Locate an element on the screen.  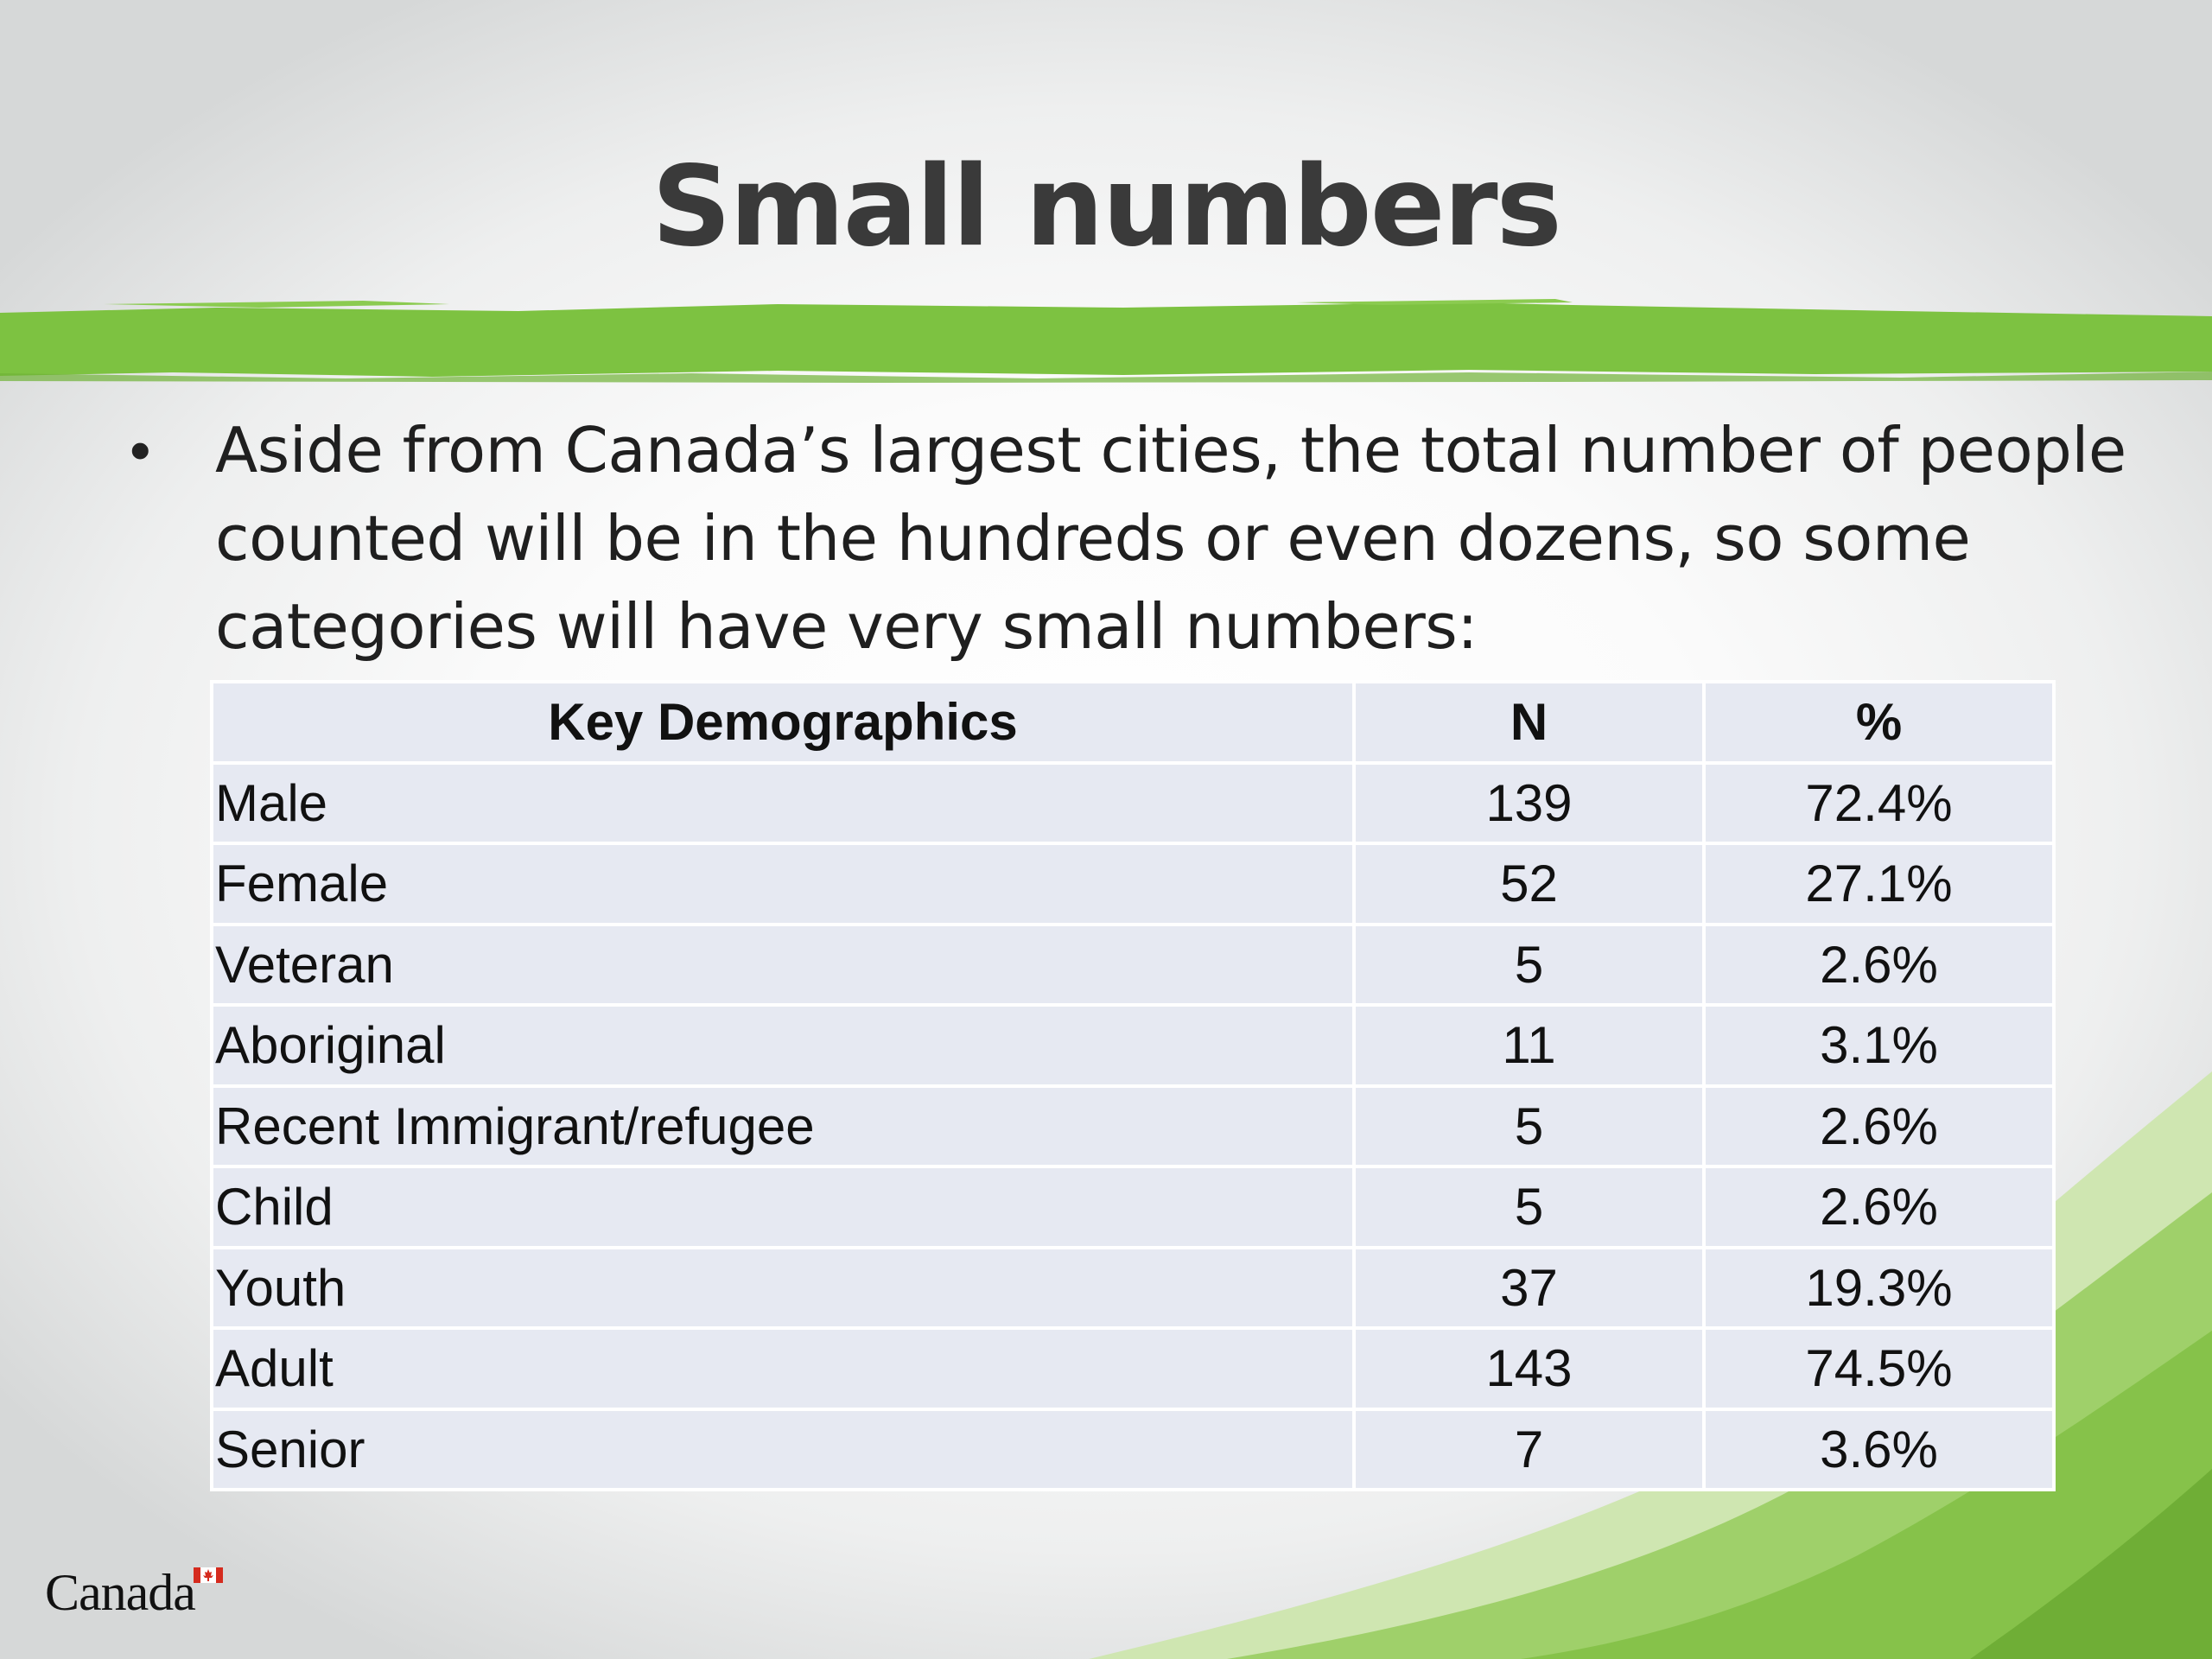
canada-flag-icon is located at coordinates (208, 1575).